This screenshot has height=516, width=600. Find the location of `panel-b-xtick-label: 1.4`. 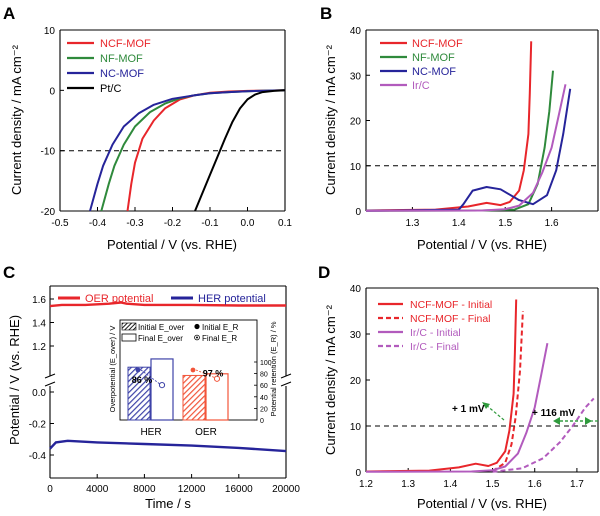

panel-b-xtick-label: 1.4 is located at coordinates (459, 223).